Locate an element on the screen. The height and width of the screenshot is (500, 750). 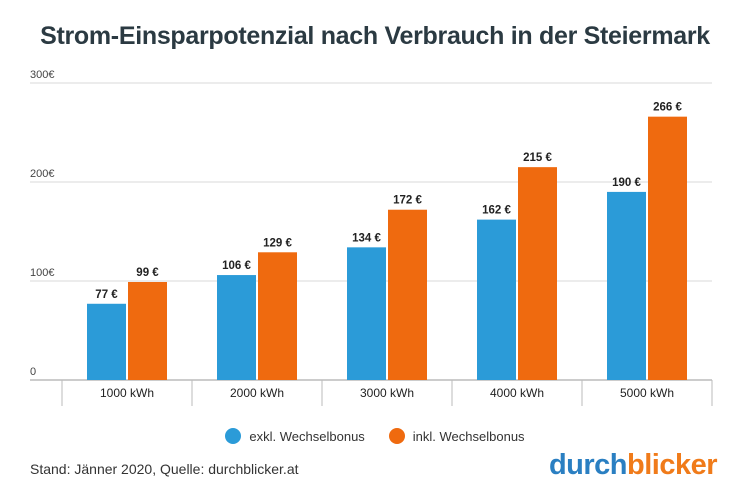
data-label: 129 € is located at coordinates (277, 243).